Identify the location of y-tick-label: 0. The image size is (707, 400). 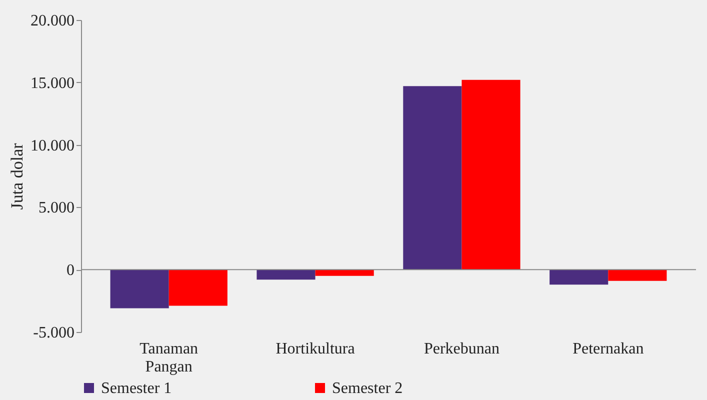
(70, 271).